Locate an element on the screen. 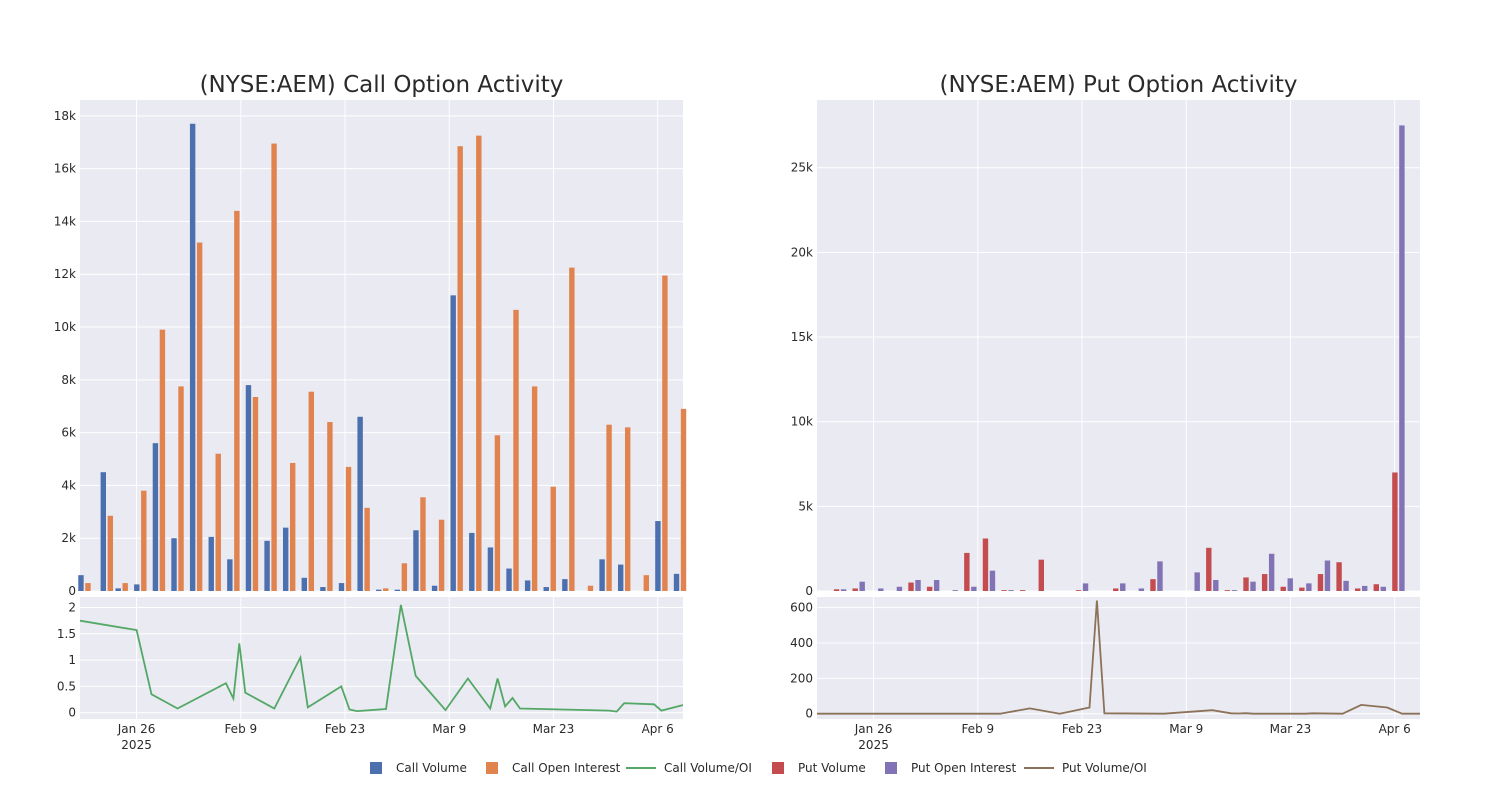  call-y-tick-label: 14k is located at coordinates (65, 221).